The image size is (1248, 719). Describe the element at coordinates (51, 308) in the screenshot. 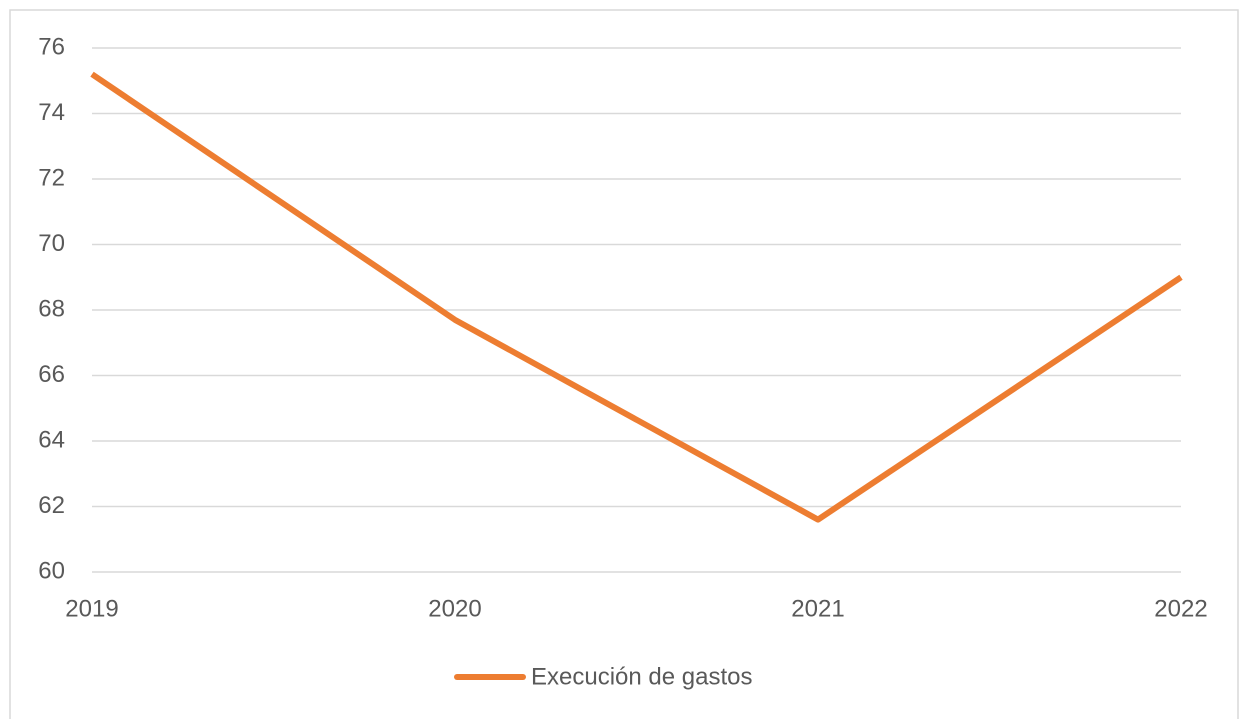

I see `y-tick-label: 68` at that location.